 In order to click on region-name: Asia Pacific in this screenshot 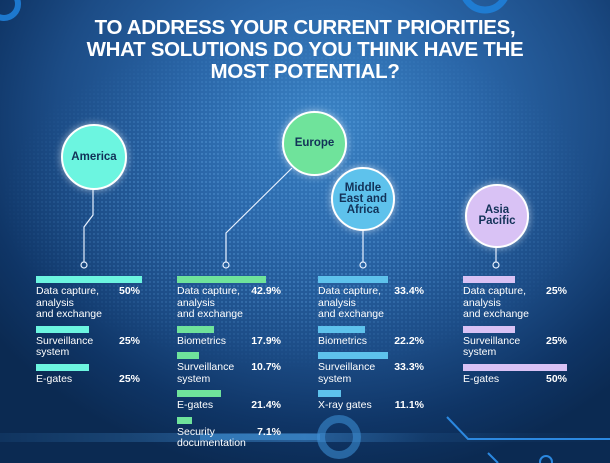, I will do `click(497, 215)`.